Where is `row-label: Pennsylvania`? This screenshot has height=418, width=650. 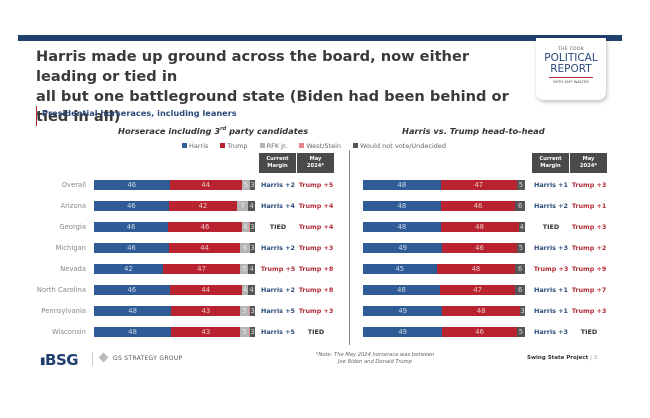
row-label: Pennsylvania is located at coordinates (63, 311).